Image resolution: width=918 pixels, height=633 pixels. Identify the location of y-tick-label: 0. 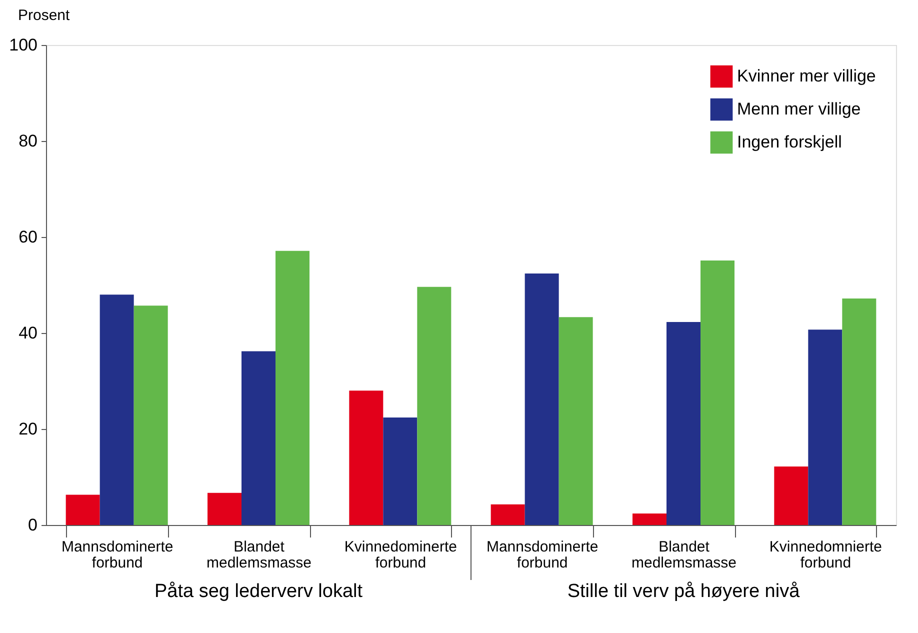
(33, 525).